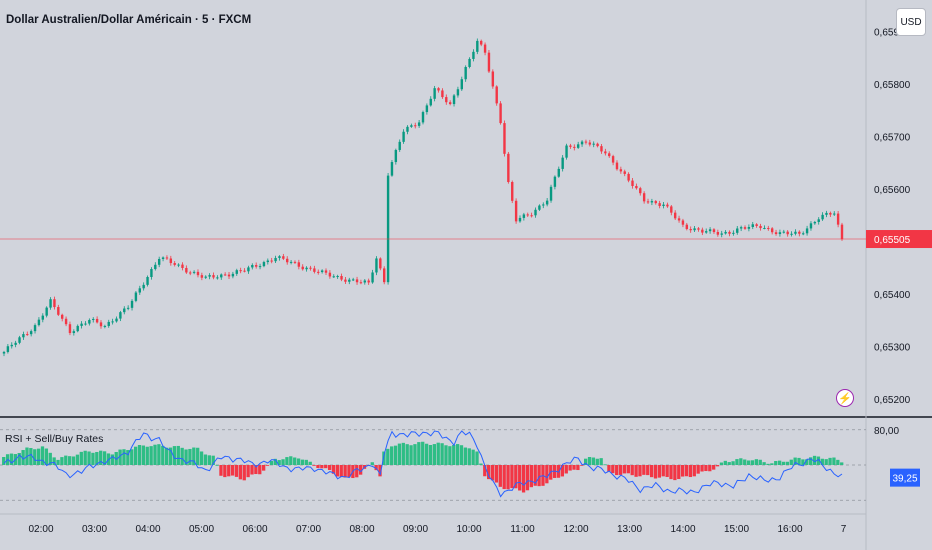 This screenshot has width=932, height=550. I want to click on rsi-value-label: 39,25, so click(904, 479).